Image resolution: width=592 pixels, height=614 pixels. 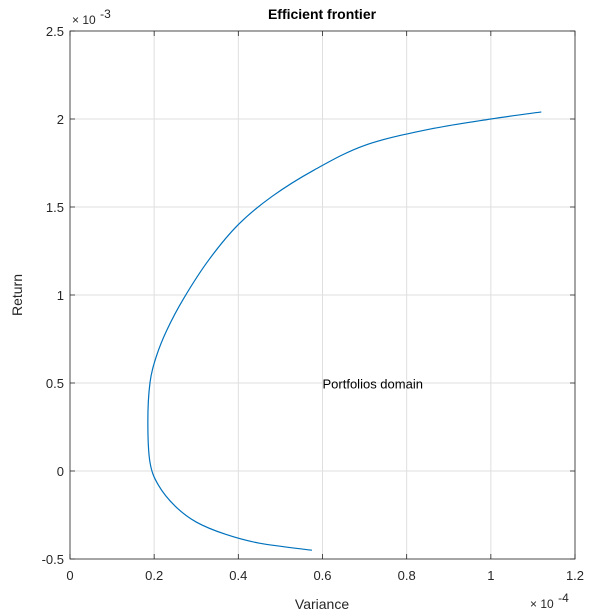 What do you see at coordinates (60, 295) in the screenshot?
I see `y-tick-label: 1` at bounding box center [60, 295].